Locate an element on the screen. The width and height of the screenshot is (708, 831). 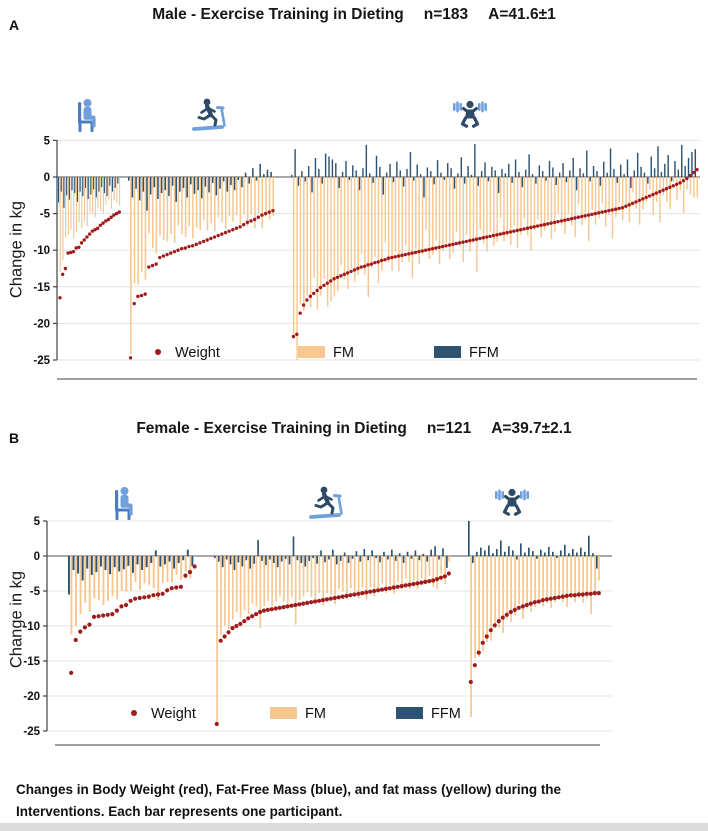
legend-fm-swatch is located at coordinates (311, 352).